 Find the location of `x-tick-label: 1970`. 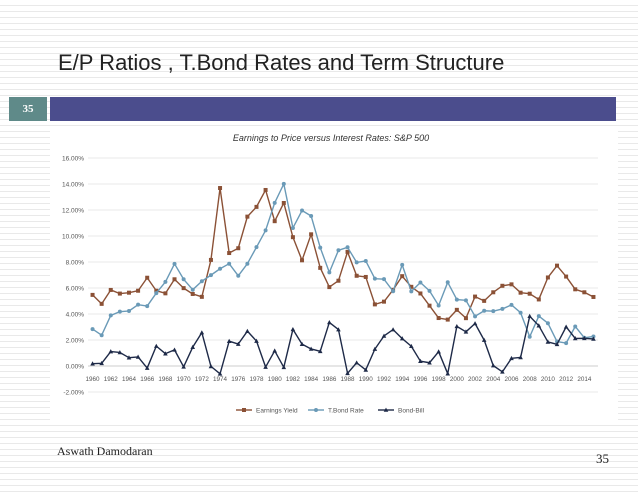

x-tick-label: 1970 is located at coordinates (184, 379).